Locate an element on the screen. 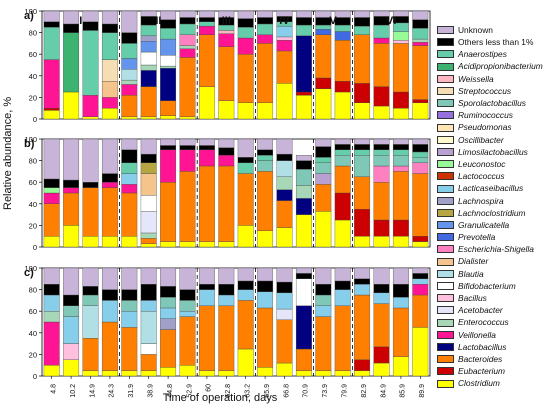 This screenshot has height=412, width=550. legend-label: Streptococcus is located at coordinates (485, 90).